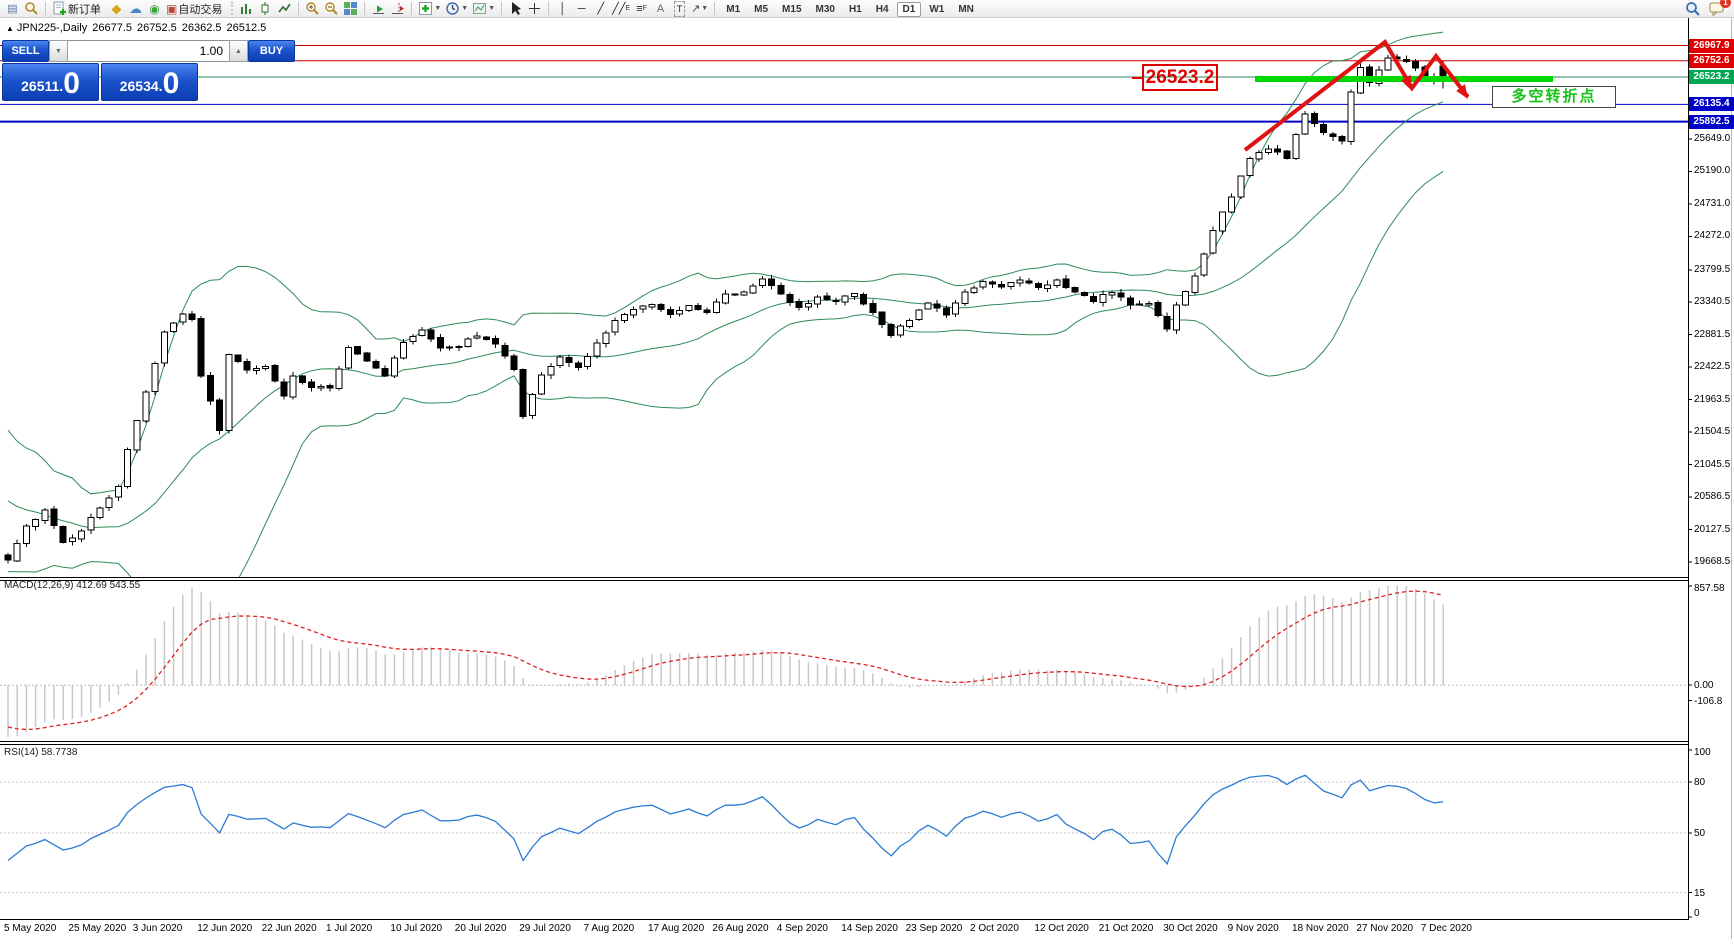 Image resolution: width=1734 pixels, height=944 pixels. Describe the element at coordinates (202, 28) in the screenshot. I see `ohlc-low: 26362.5` at that location.